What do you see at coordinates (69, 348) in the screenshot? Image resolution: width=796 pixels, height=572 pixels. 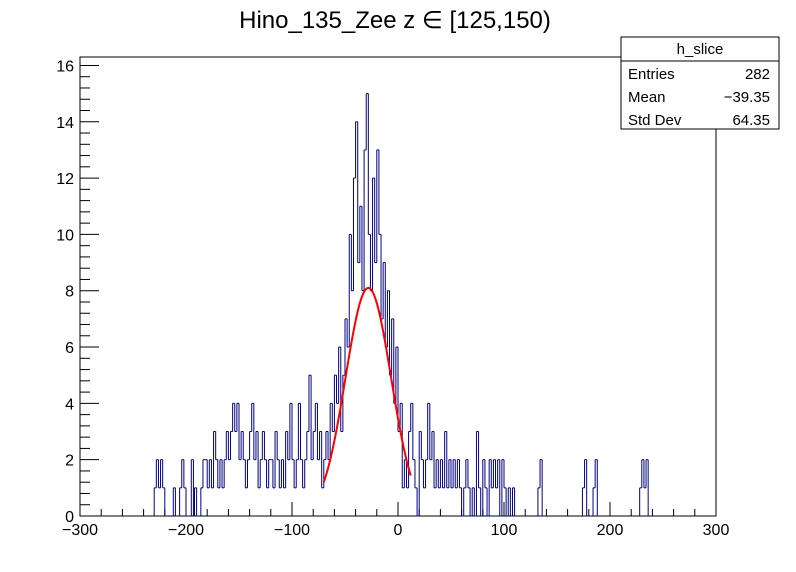 I see `y-tick-label: 6` at bounding box center [69, 348].